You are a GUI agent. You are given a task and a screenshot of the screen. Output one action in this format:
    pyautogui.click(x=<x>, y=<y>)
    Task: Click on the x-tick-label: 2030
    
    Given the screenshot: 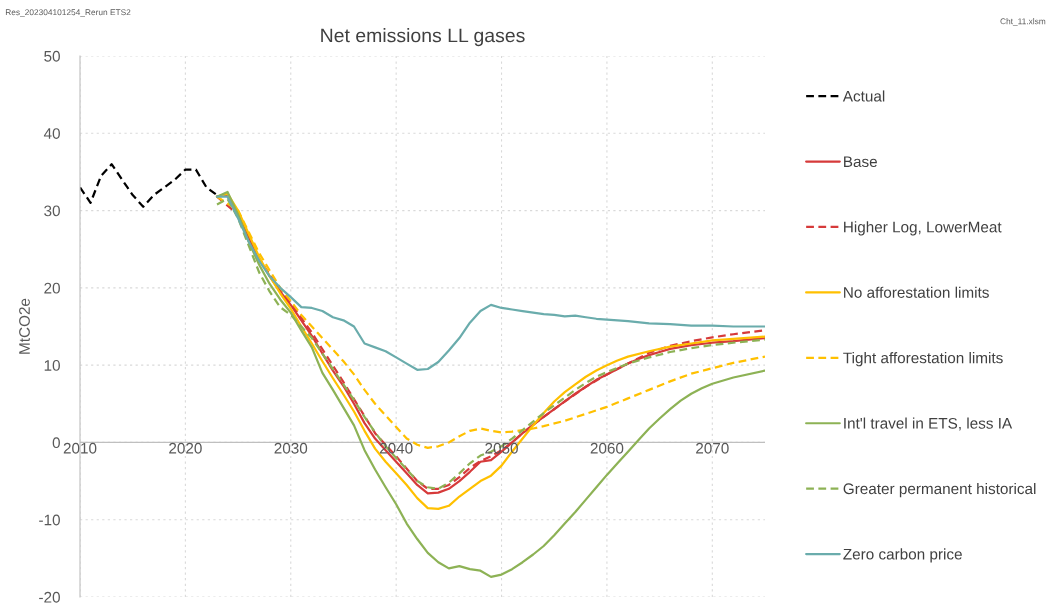 What is the action you would take?
    pyautogui.click(x=291, y=448)
    